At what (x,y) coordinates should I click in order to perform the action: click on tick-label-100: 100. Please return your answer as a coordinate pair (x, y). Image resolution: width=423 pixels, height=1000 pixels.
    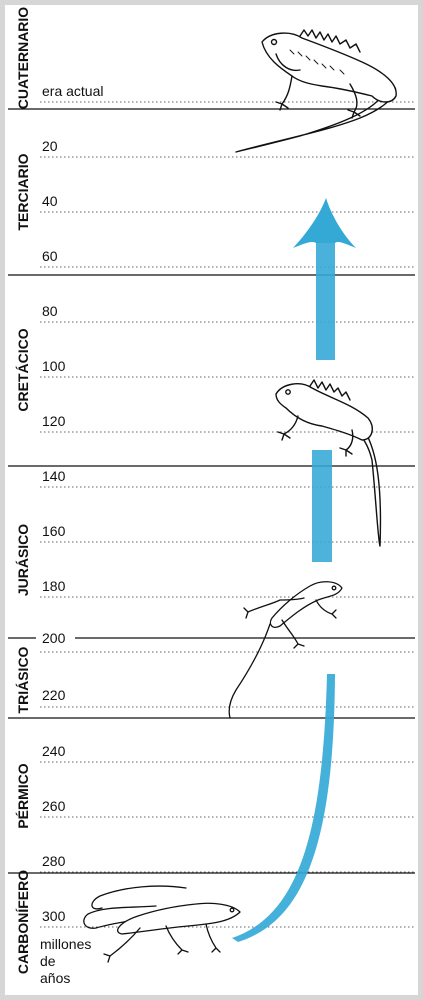
    Looking at the image, I should click on (54, 366).